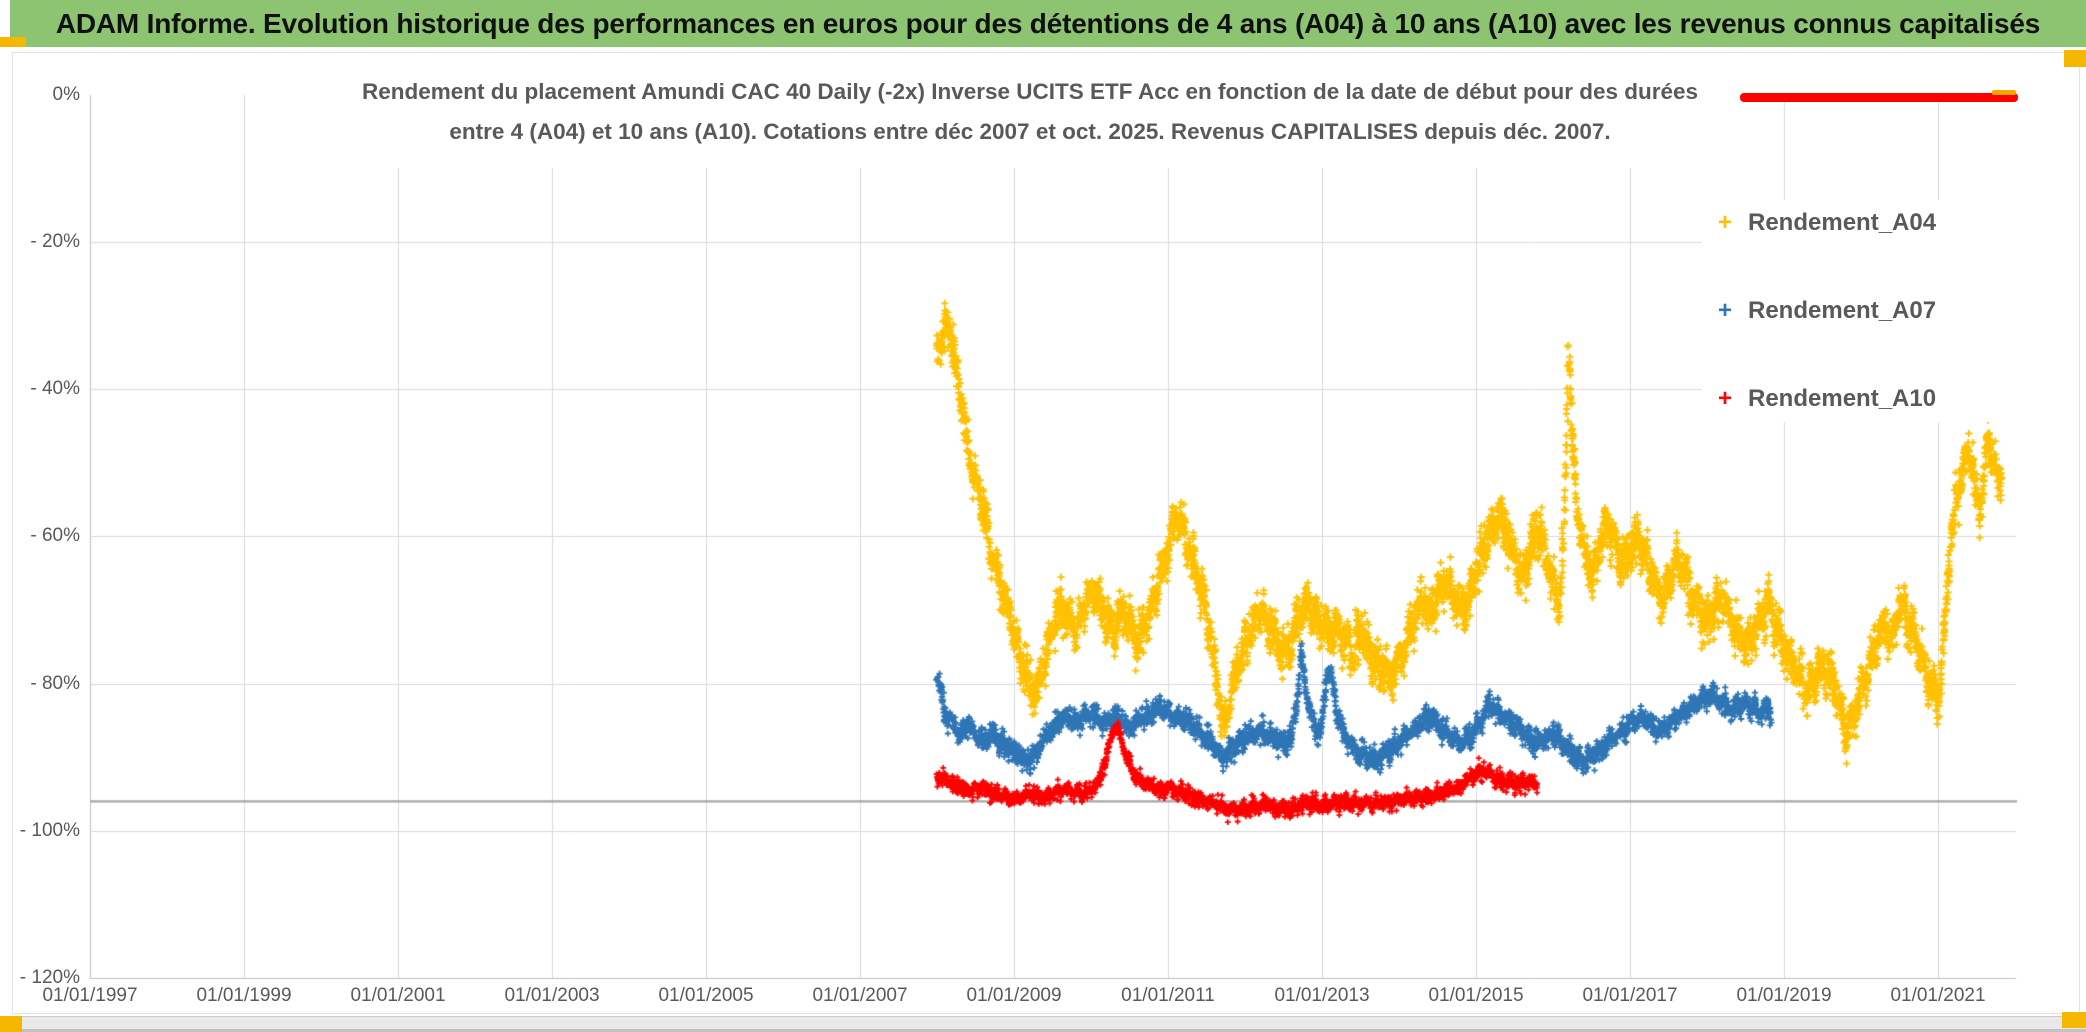 The image size is (2086, 1032). What do you see at coordinates (1168, 995) in the screenshot?
I see `x-axis-tick-label: 01/01/2011` at bounding box center [1168, 995].